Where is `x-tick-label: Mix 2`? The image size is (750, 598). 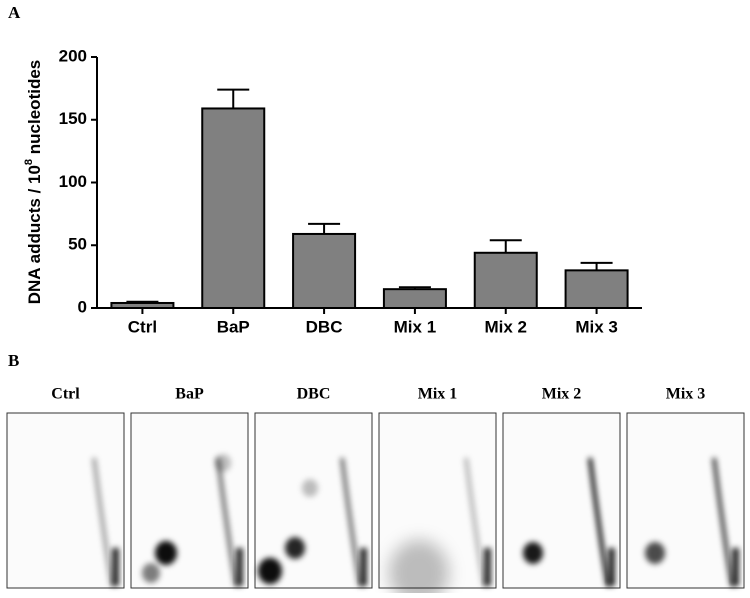
x-tick-label: Mix 2 is located at coordinates (505, 326).